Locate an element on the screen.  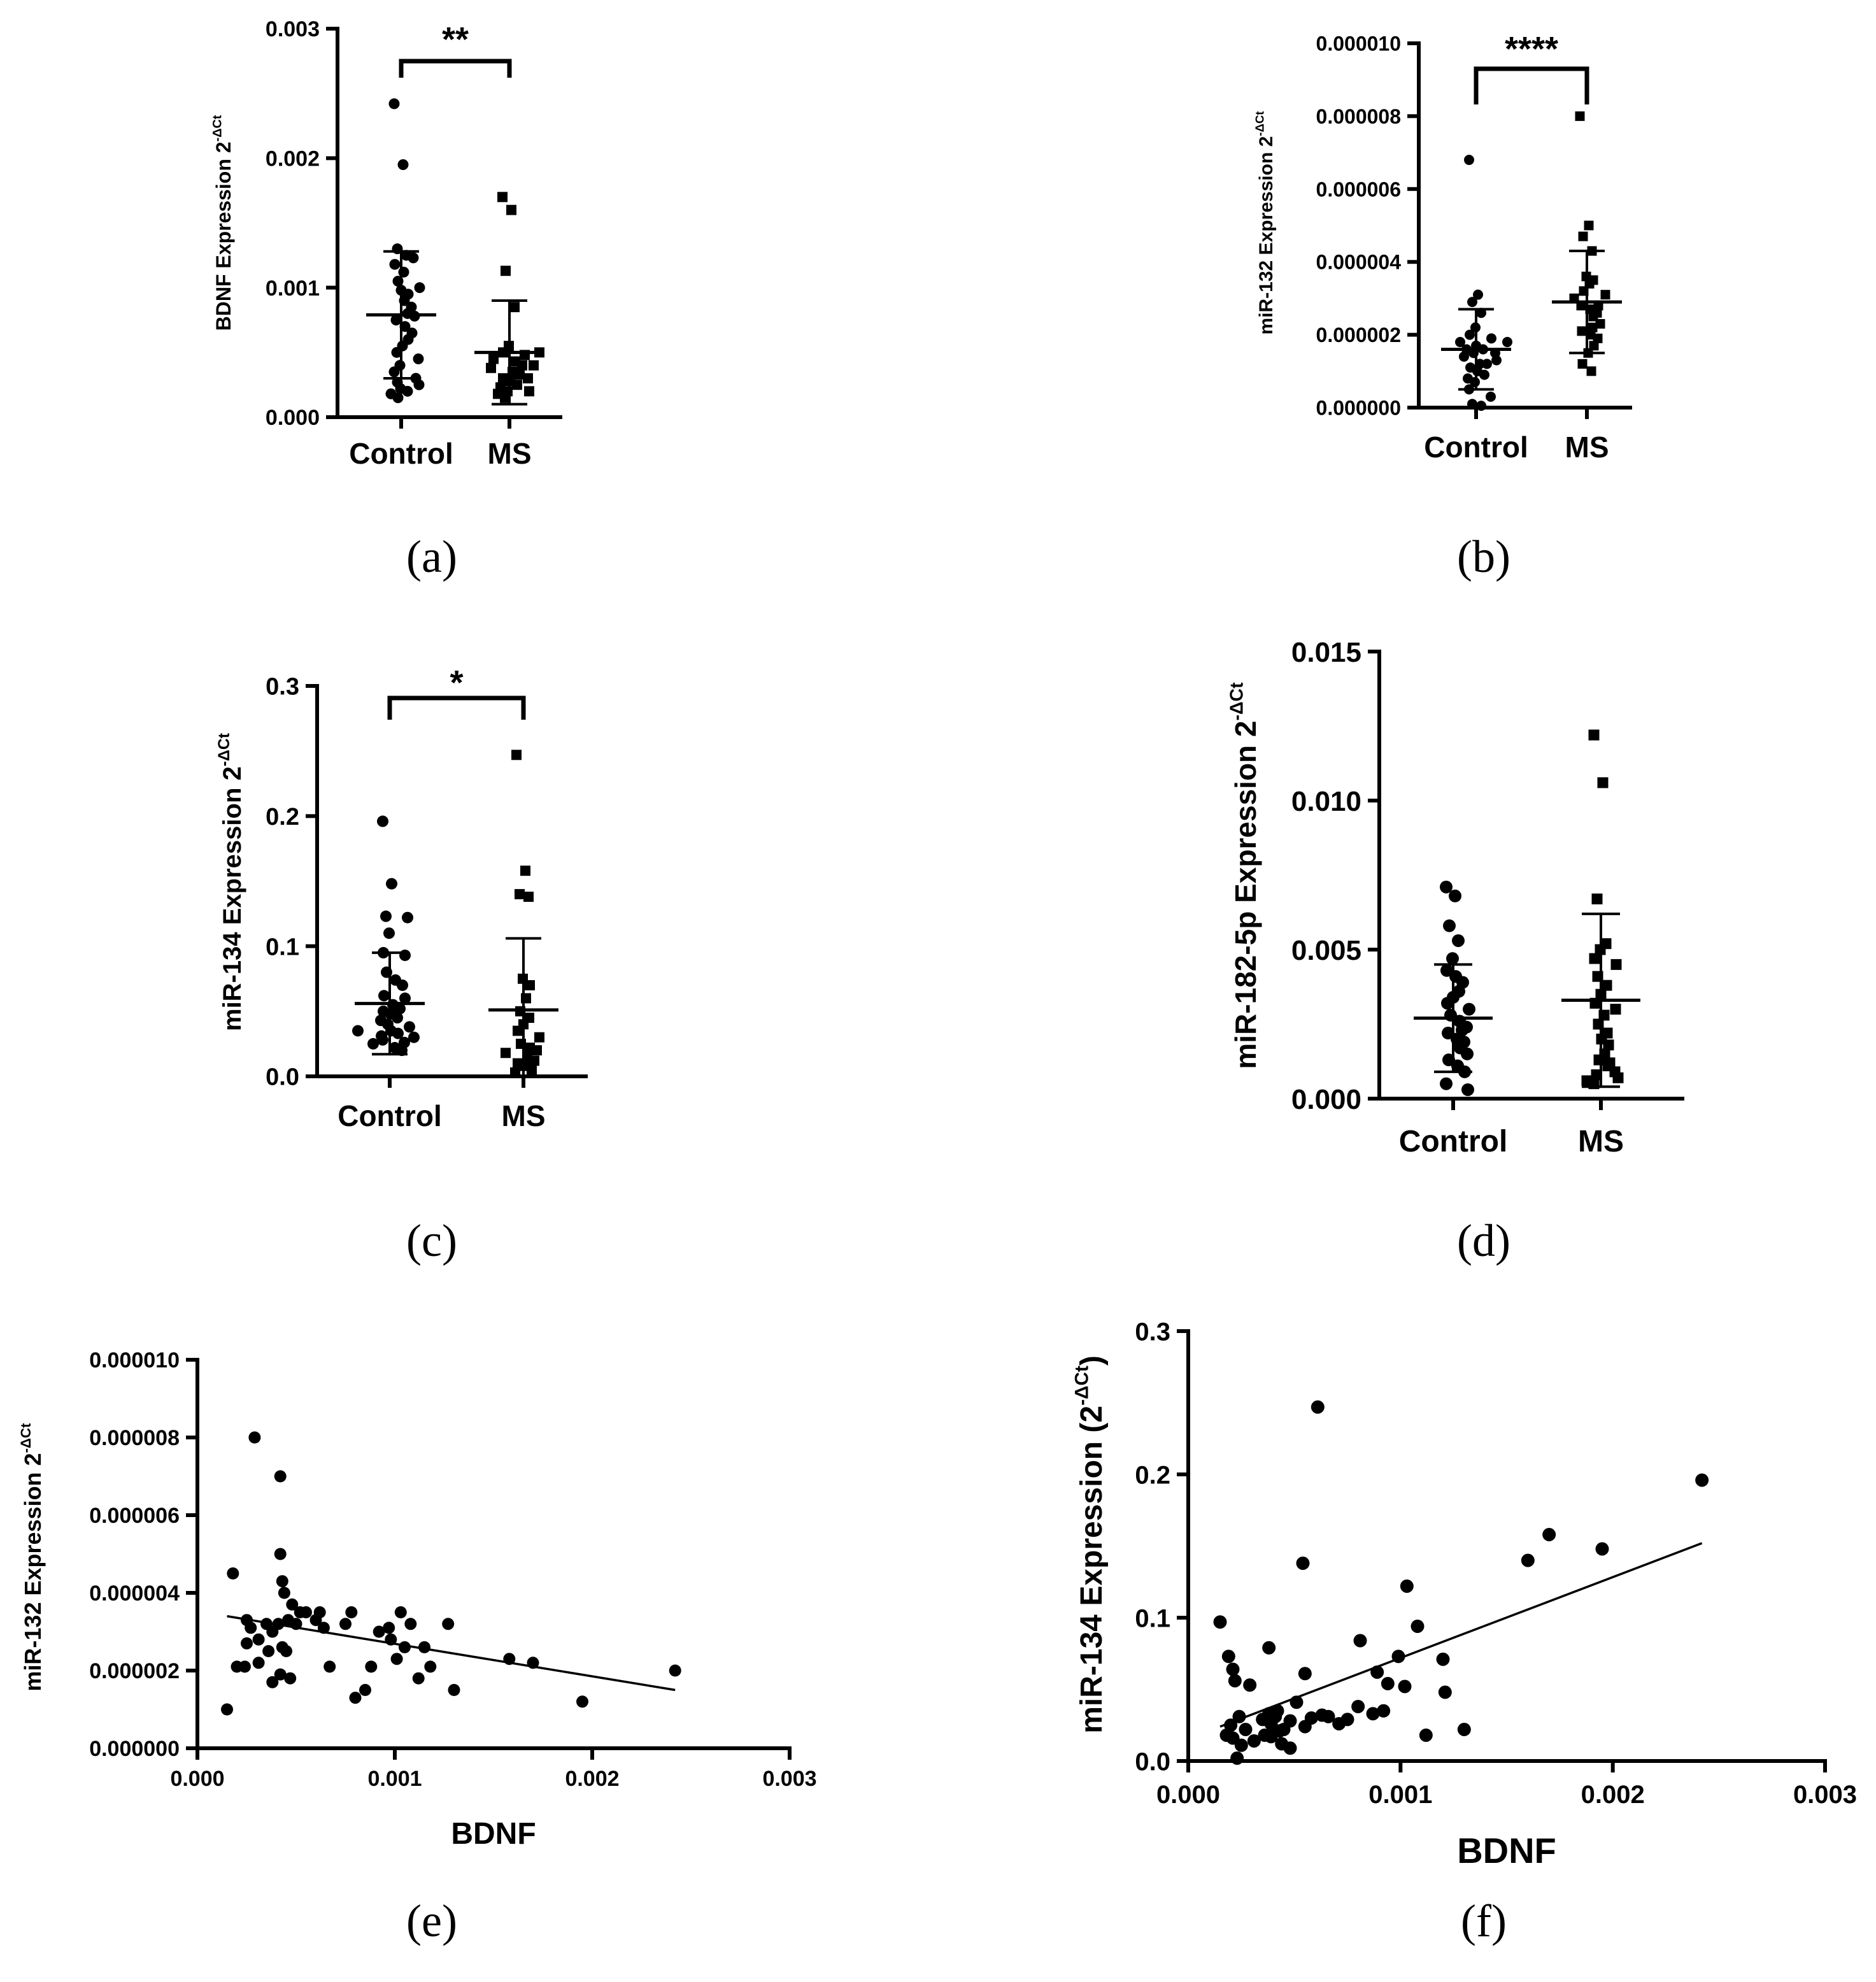
panel-label-d: (d) is located at coordinates (1484, 1240).